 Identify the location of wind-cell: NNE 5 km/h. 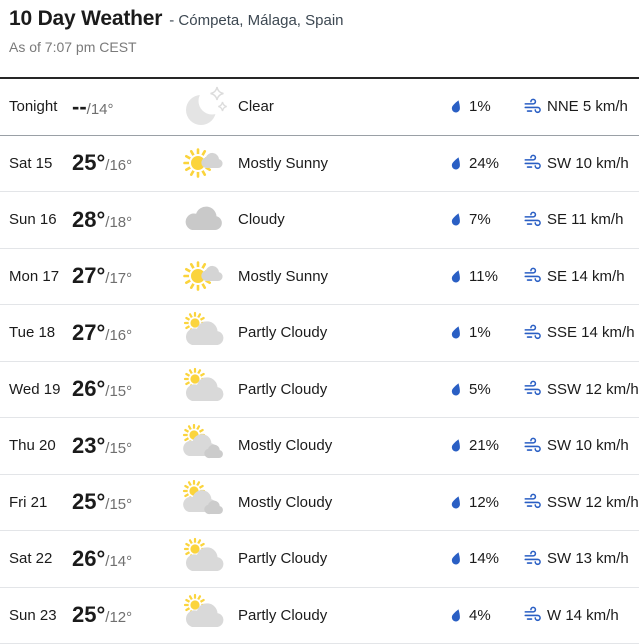
(581, 107).